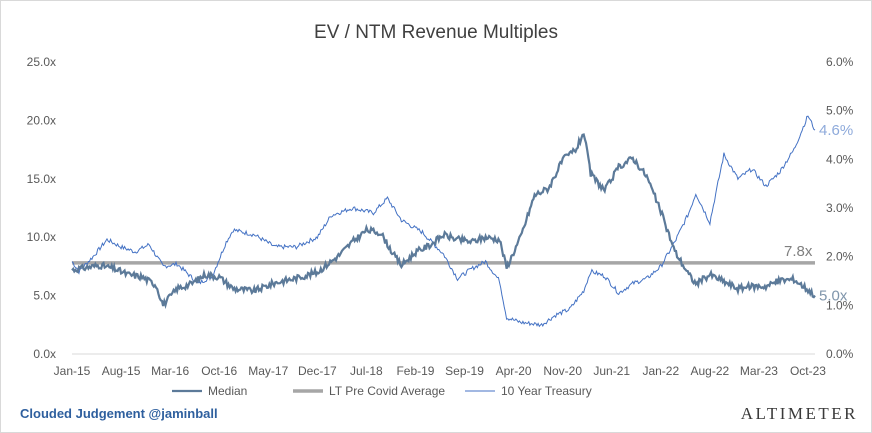 This screenshot has height=433, width=872. Describe the element at coordinates (121, 371) in the screenshot. I see `x-tick-label: Aug-15` at that location.